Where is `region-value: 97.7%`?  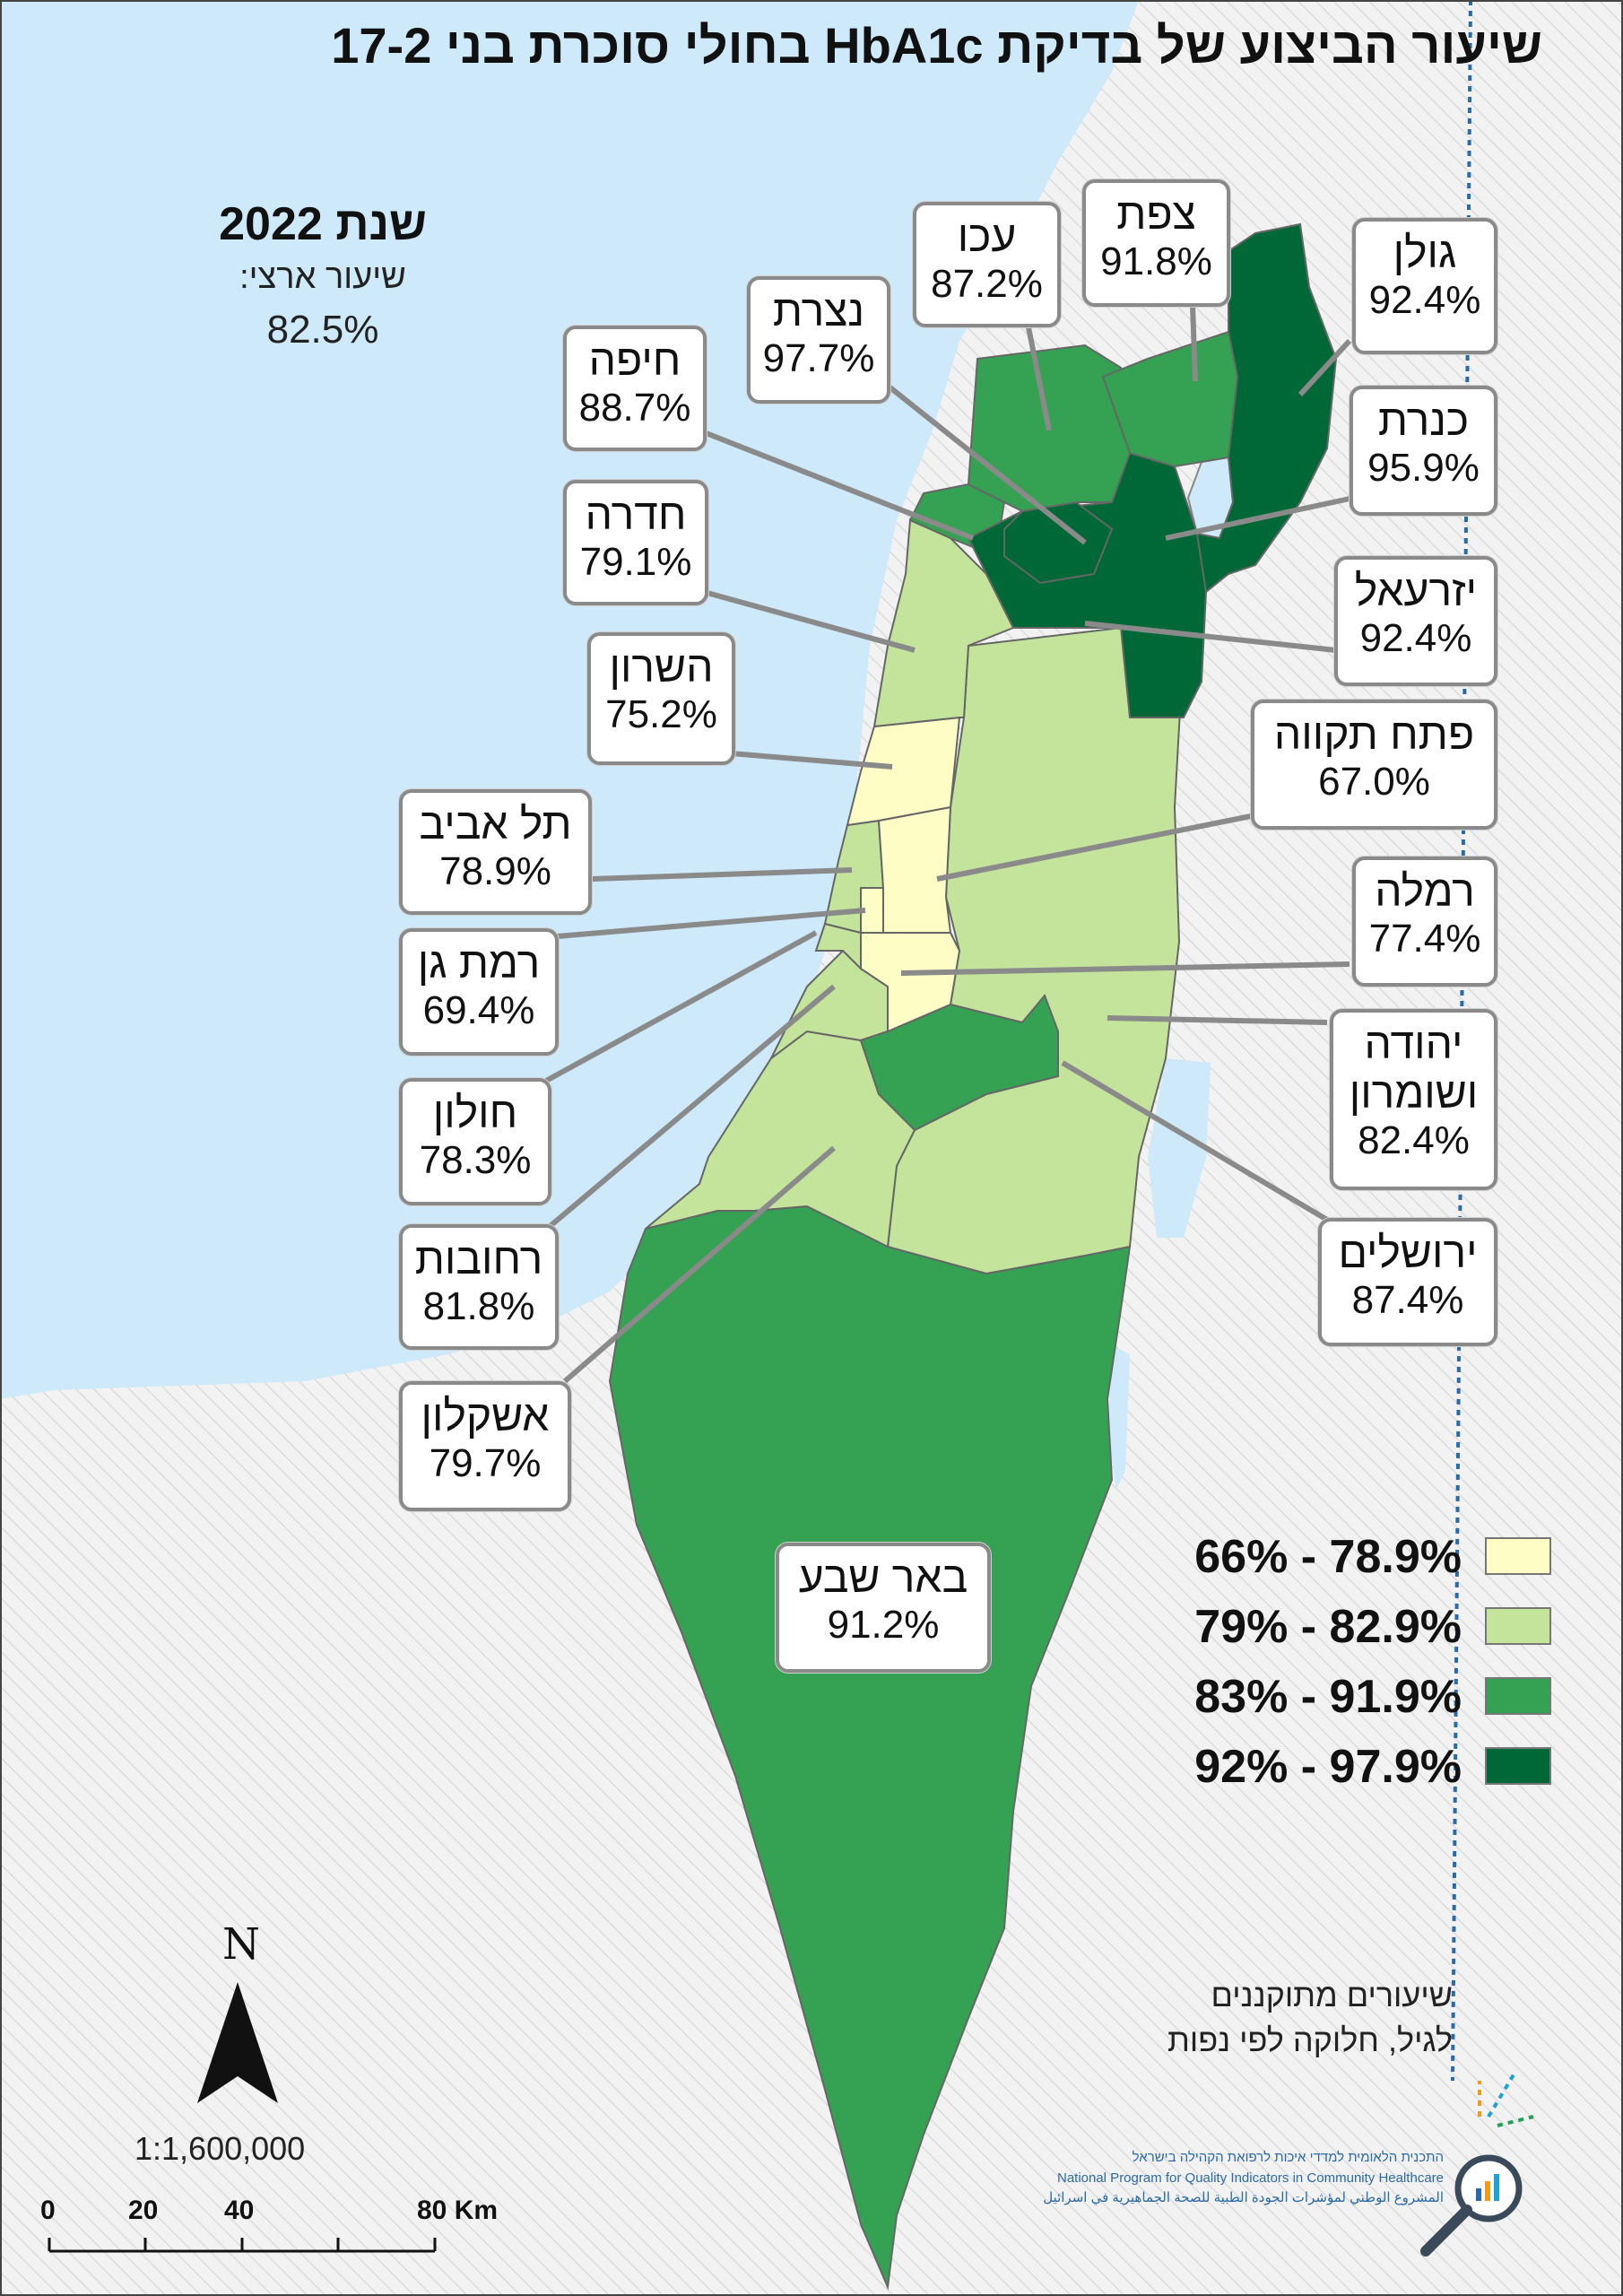 region-value: 97.7% is located at coordinates (818, 358).